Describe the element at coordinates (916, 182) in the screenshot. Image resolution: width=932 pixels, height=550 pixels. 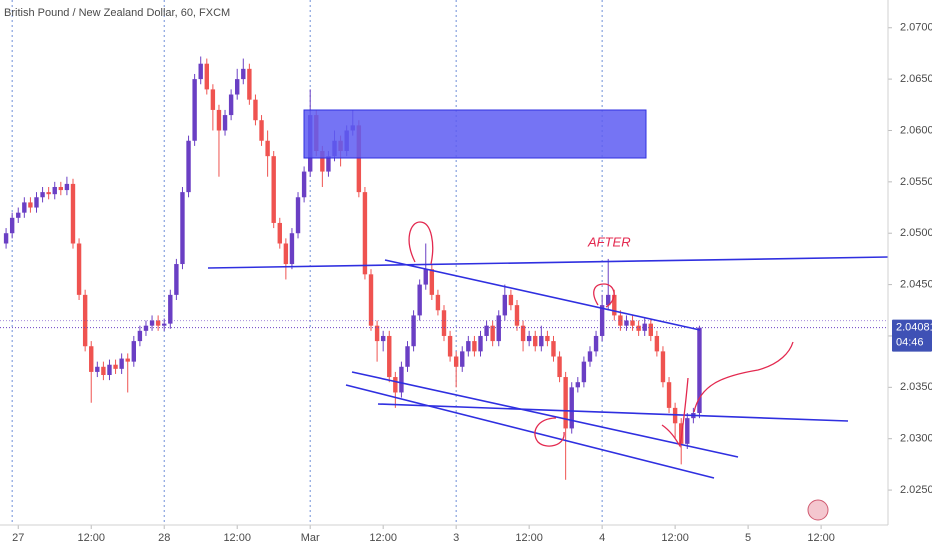
I see `y-tick-label: 2.05500` at that location.